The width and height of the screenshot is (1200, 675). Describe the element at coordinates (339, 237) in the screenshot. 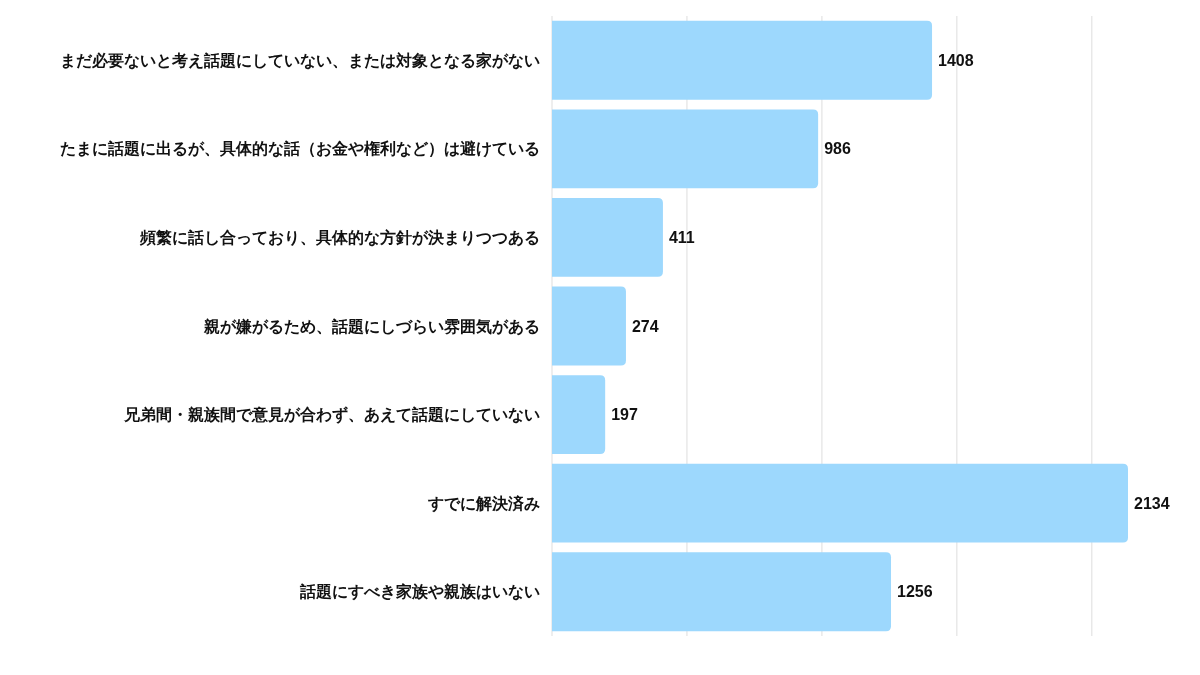

I see `y-tick-label: 頻繁に話し合っており、具体的な方針が決まりつつある` at that location.